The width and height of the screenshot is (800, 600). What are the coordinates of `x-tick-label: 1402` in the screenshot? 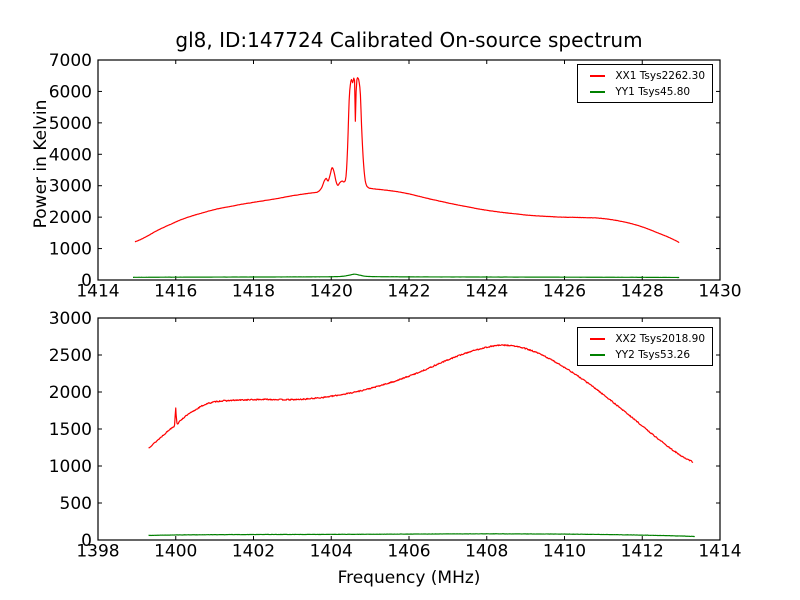 It's located at (253, 552).